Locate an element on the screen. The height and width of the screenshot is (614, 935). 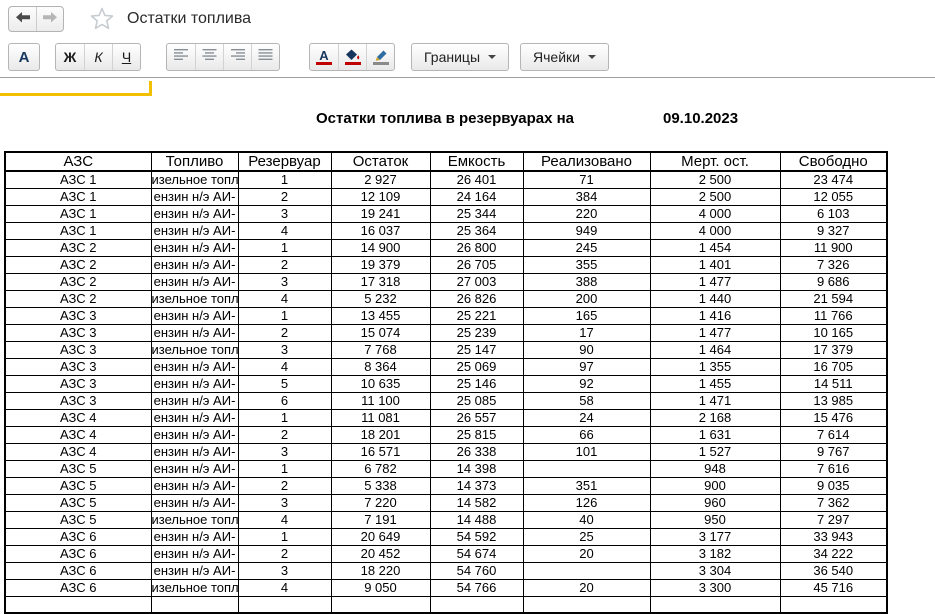
table-cell: 220 is located at coordinates (586, 214).